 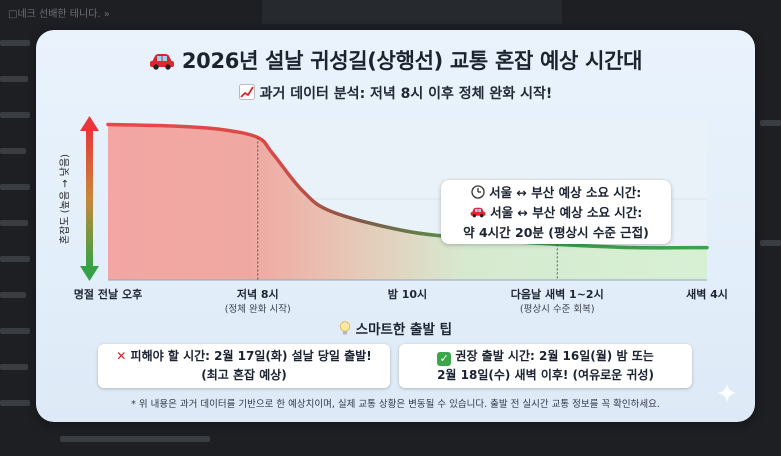 What do you see at coordinates (59, 14) in the screenshot?
I see `background-text: □네크 선배한 테니다. »` at bounding box center [59, 14].